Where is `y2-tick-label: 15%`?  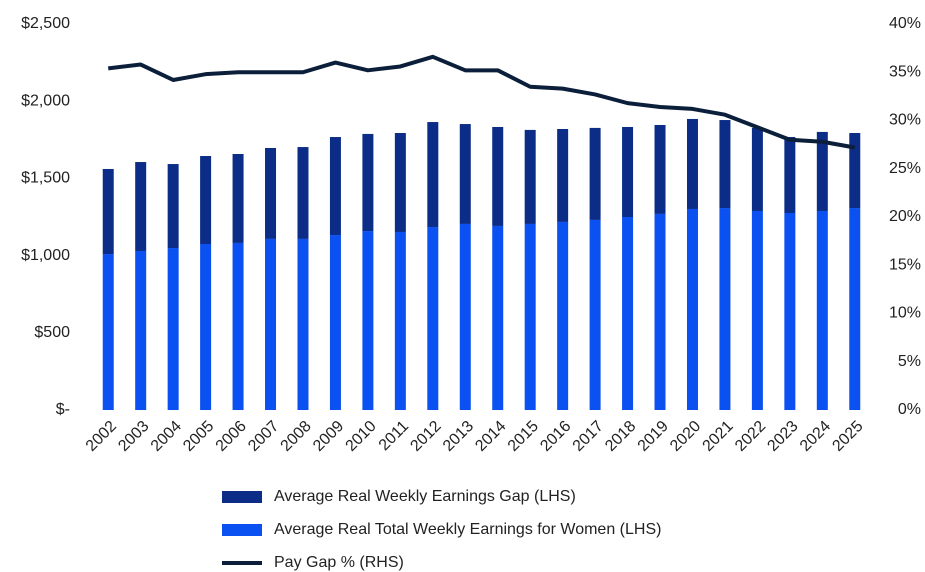 y2-tick-label: 15% is located at coordinates (905, 264).